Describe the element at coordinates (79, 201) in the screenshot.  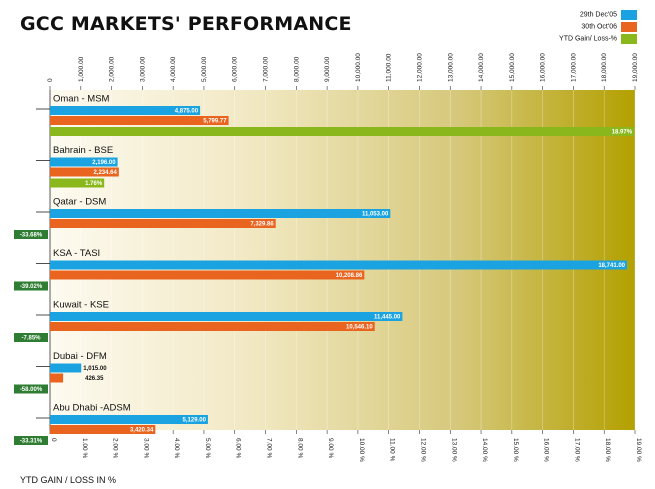
I see `market-label: Qatar - DSM` at that location.